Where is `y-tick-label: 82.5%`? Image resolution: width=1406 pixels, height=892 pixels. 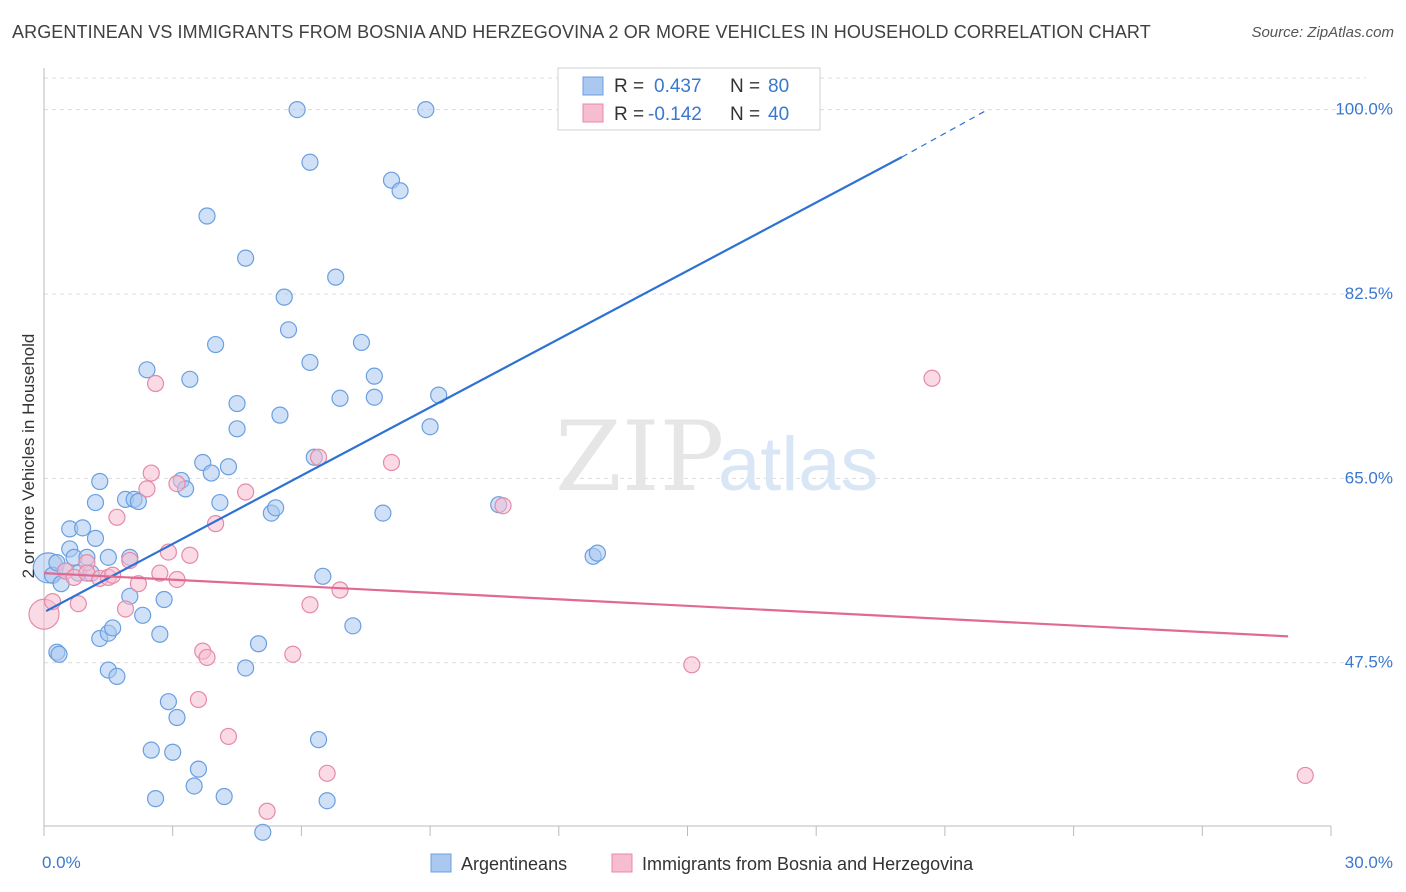
y-tick-label: 82.5% is located at coordinates (1369, 293).